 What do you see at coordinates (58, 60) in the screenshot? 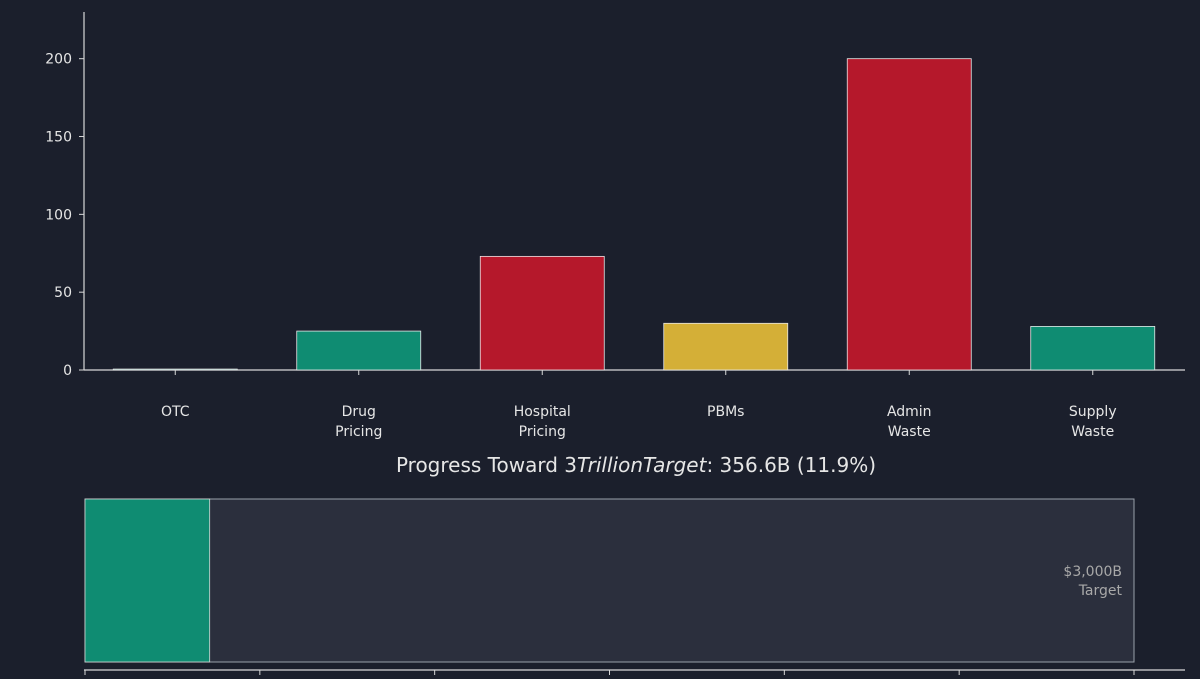
I see `y-tick-label: 200` at bounding box center [58, 60].